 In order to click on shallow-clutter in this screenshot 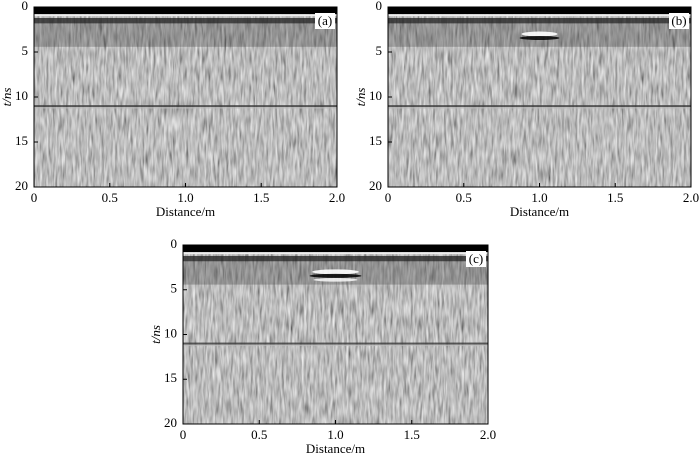, I will do `click(185, 35)`.